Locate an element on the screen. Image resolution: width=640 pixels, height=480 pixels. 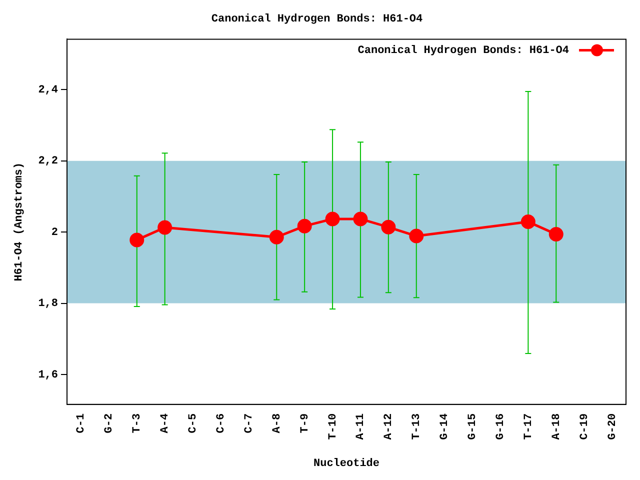
x-tick-label: C-1 is located at coordinates (82, 423).